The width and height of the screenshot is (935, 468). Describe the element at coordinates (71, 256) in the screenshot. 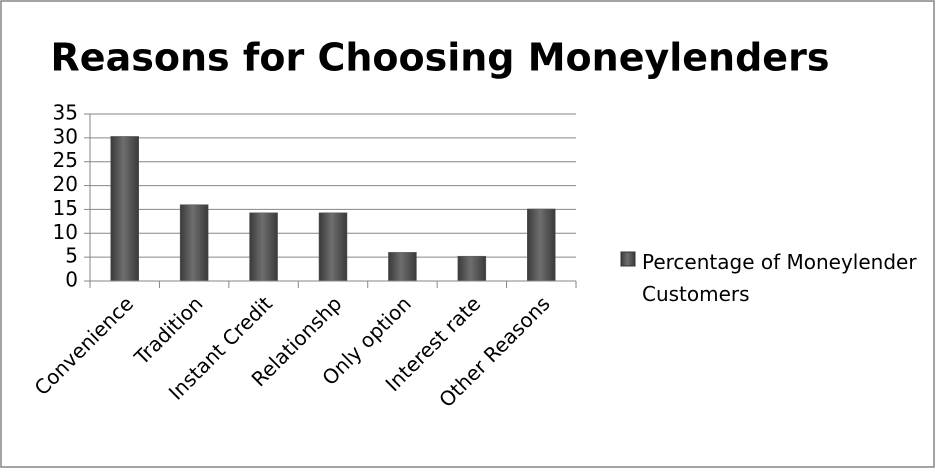

I see `y-tick-label: 5` at that location.